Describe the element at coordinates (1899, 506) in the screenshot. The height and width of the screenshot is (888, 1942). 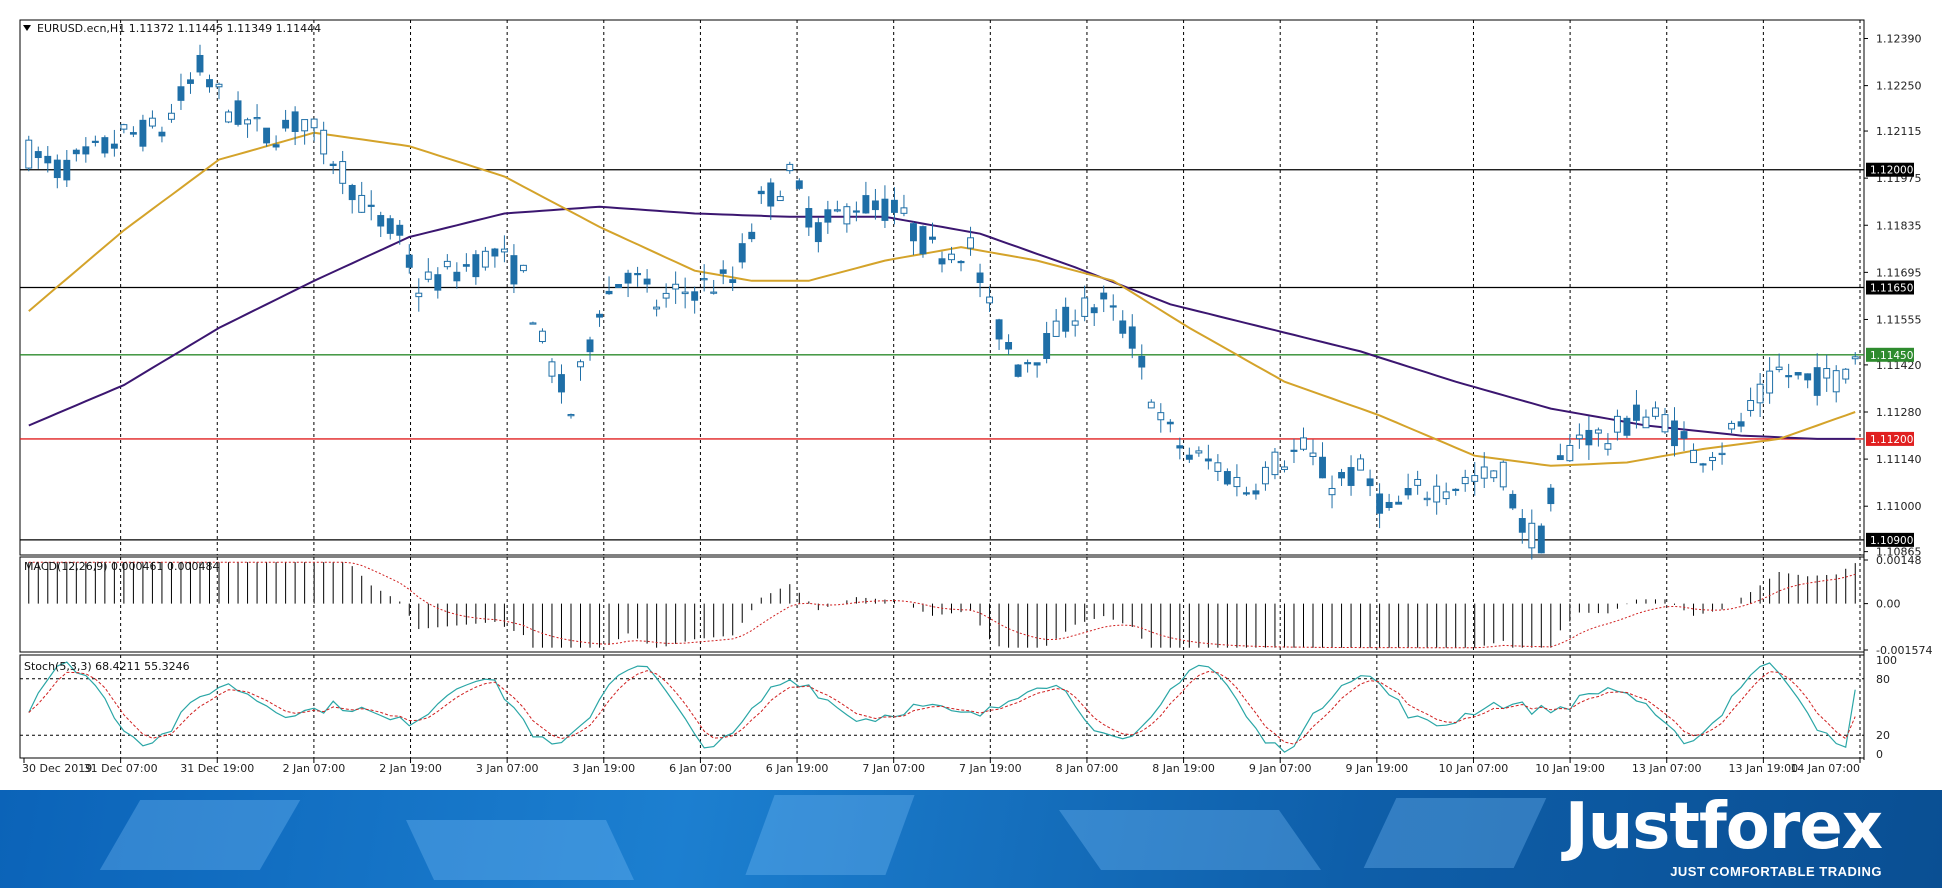
I see `price-tick-label: 1.11000` at that location.